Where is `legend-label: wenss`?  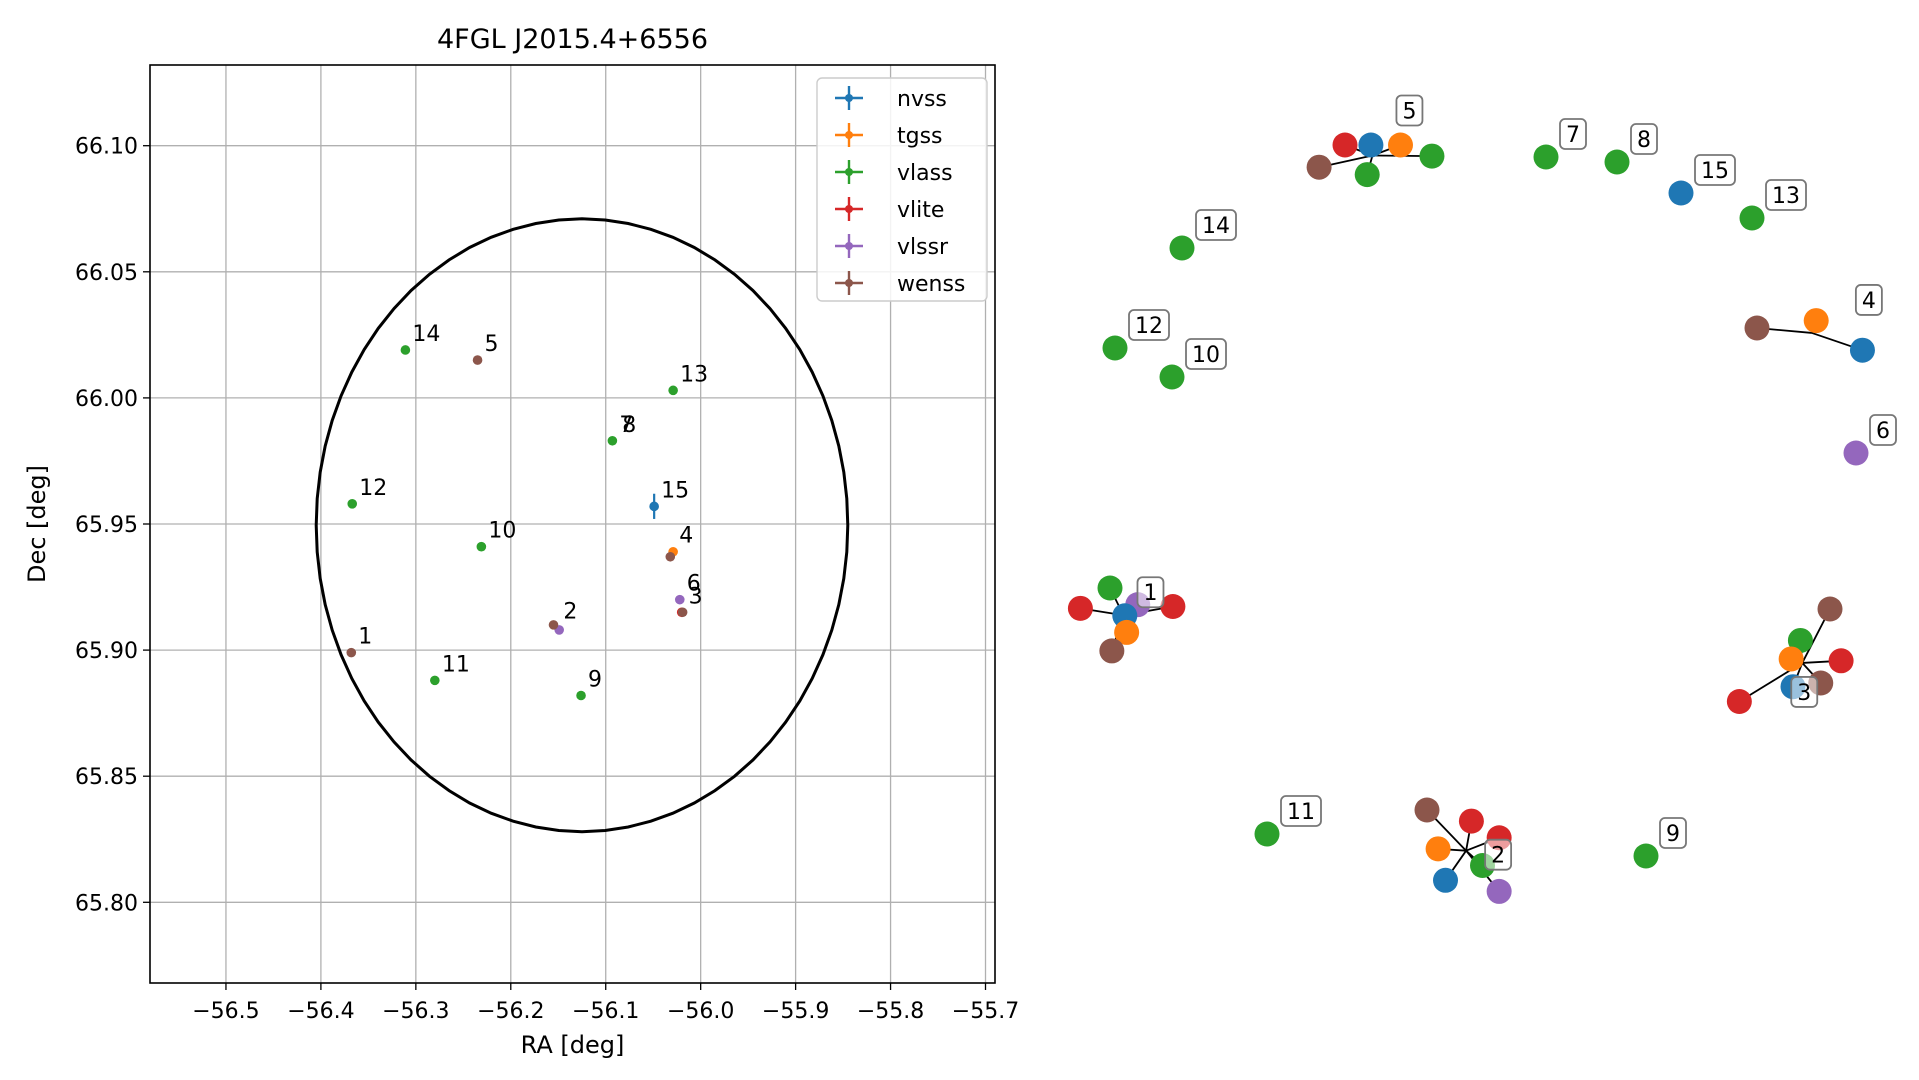
legend-label: wenss is located at coordinates (931, 284).